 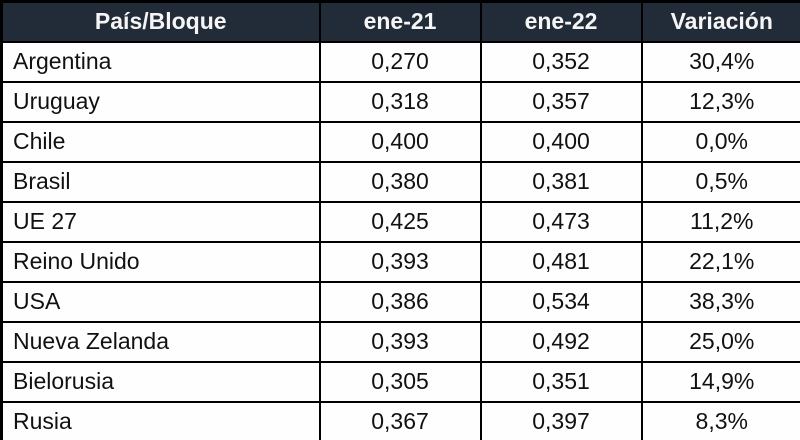 What do you see at coordinates (561, 181) in the screenshot?
I see `cell-value-ene22: 0,381` at bounding box center [561, 181].